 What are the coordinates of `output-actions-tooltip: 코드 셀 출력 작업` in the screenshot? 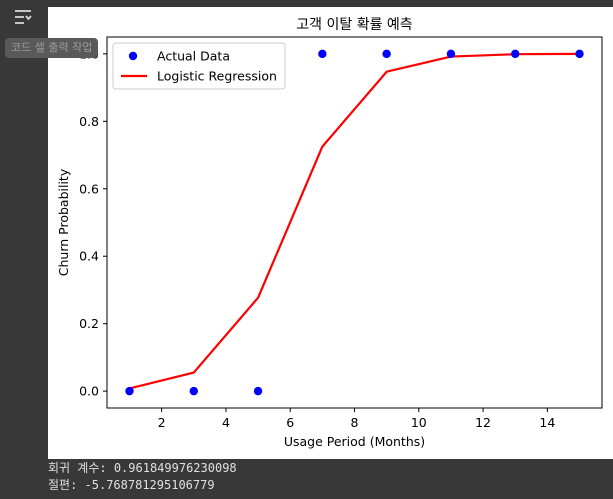 It's located at (52, 48).